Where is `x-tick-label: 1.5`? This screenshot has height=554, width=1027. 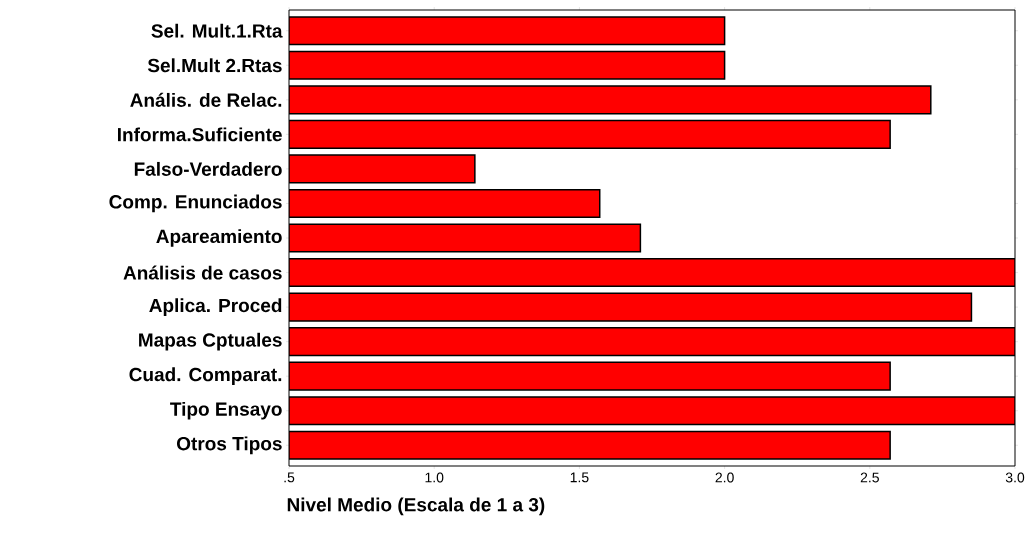 x-tick-label: 1.5 is located at coordinates (579, 477).